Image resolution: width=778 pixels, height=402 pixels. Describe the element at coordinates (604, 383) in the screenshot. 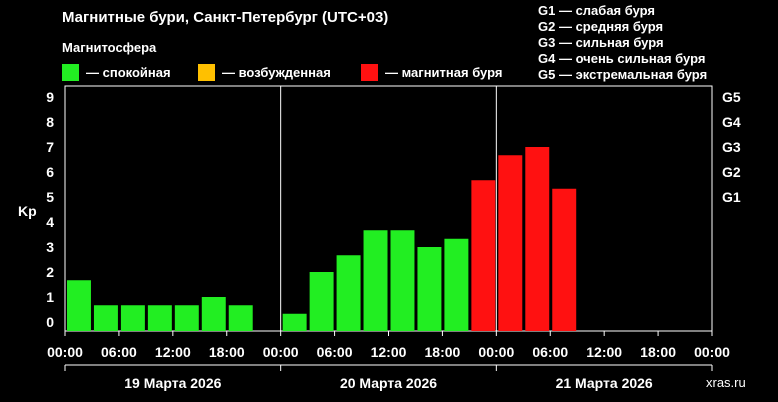

I see `day-label: 21 Марта 2026` at that location.